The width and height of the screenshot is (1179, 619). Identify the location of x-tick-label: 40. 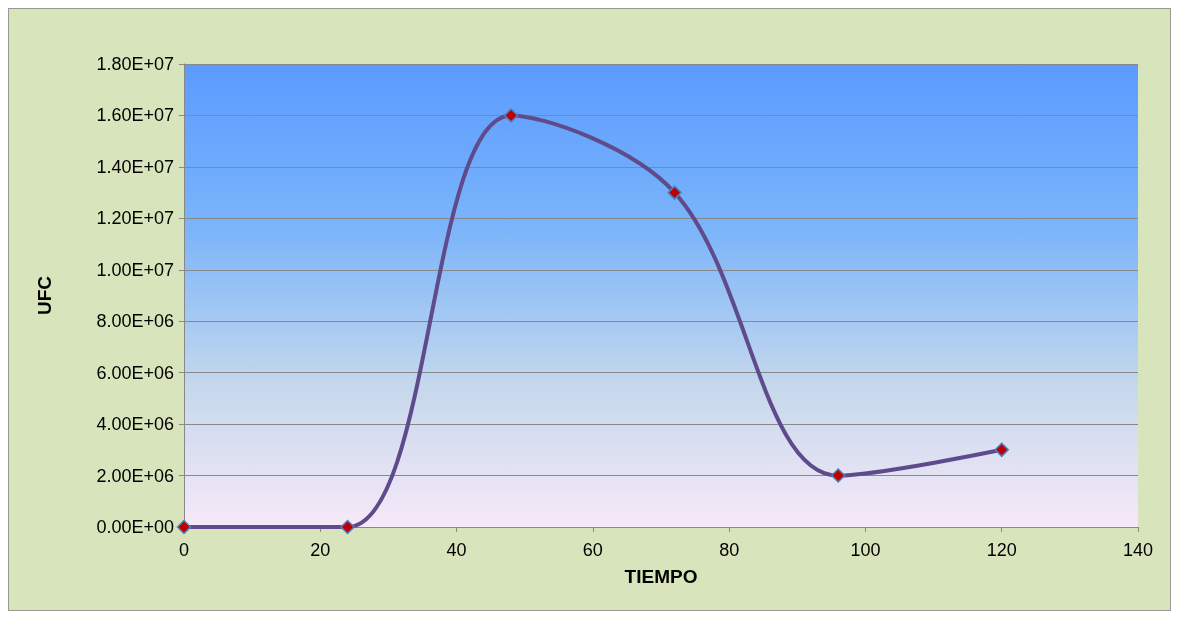
(456, 550).